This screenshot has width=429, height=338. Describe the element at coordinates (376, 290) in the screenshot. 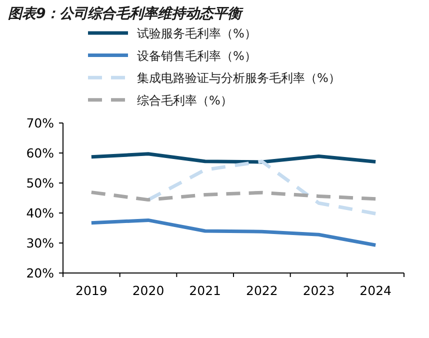

I see `x-tick-label: 2024` at that location.